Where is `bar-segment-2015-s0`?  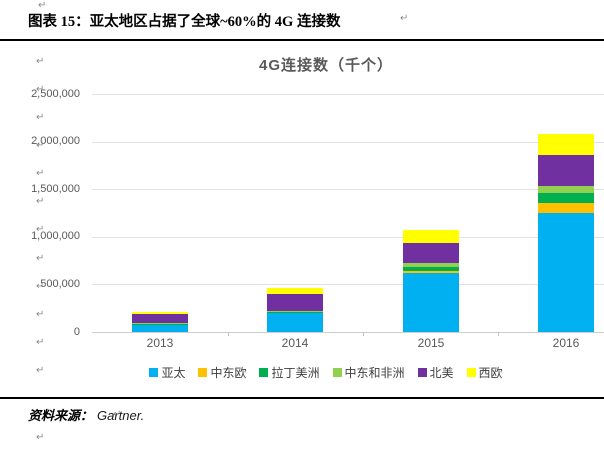
bar-segment-2015-s0 is located at coordinates (431, 302).